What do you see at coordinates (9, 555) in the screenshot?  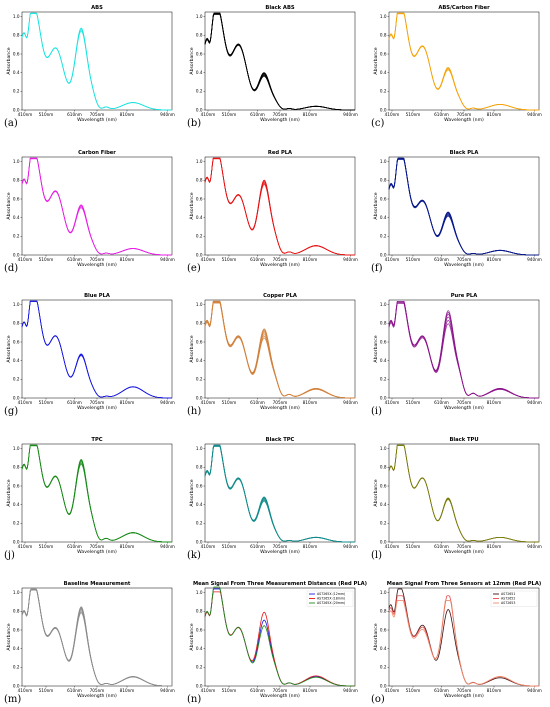 I see `panel-label: (j)` at bounding box center [9, 555].